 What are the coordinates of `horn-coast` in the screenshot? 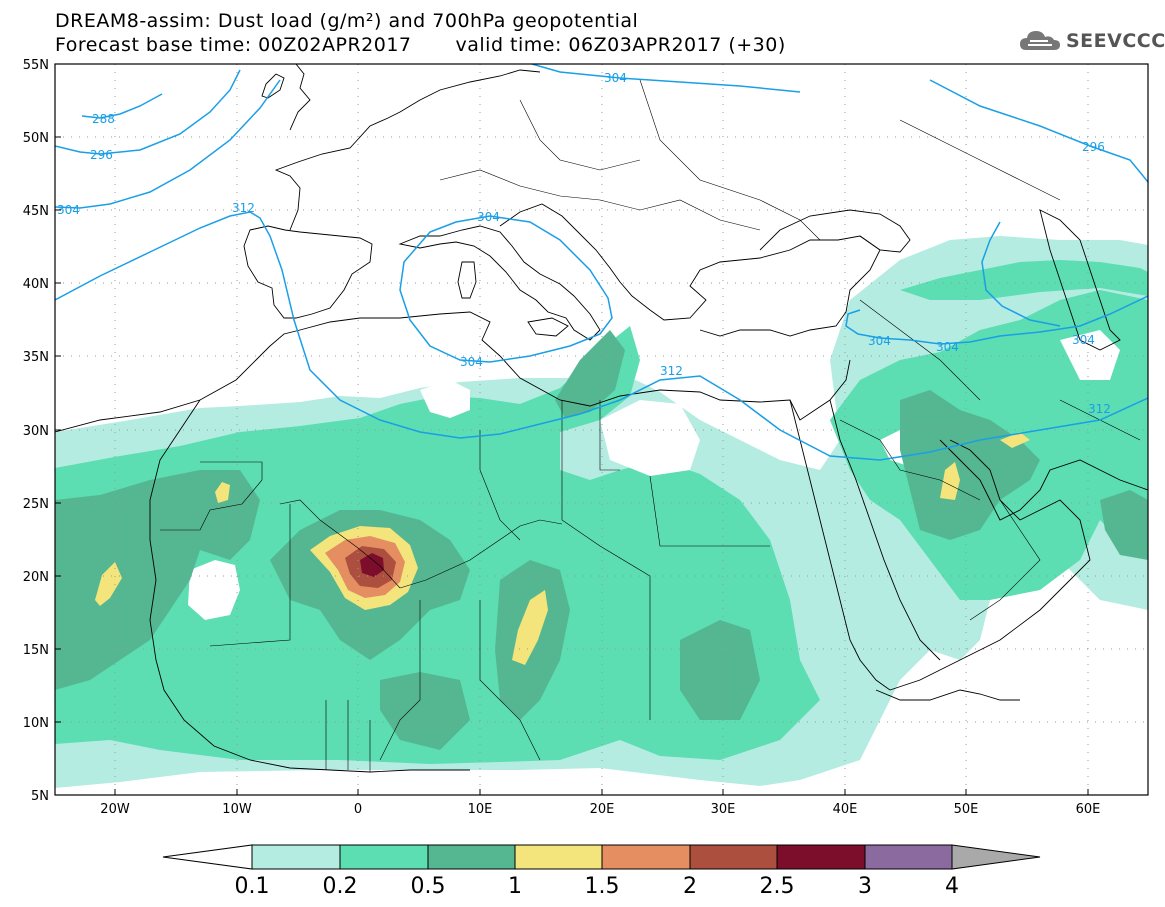 It's located at (947, 695).